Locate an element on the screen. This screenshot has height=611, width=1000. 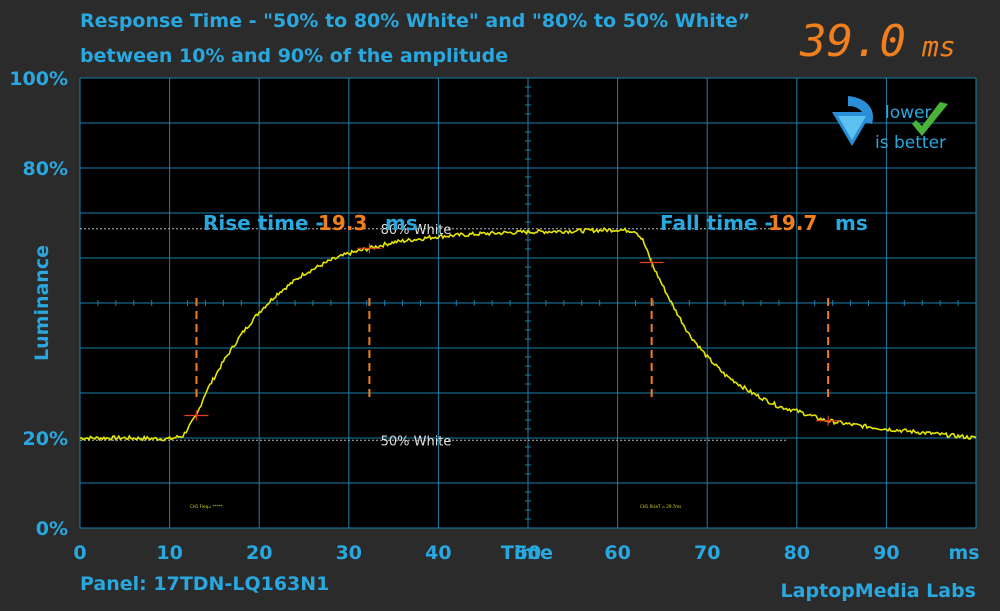
x-tick-label: 90 is located at coordinates (886, 553).